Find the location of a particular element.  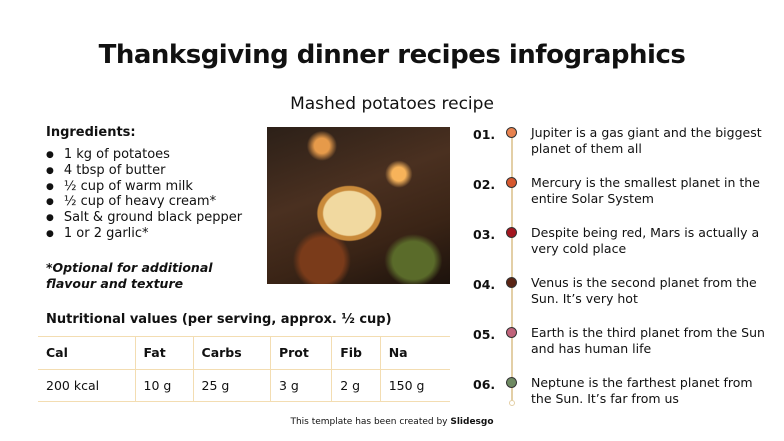

list-item: ½ cup of warm milk is located at coordinates (144, 187).